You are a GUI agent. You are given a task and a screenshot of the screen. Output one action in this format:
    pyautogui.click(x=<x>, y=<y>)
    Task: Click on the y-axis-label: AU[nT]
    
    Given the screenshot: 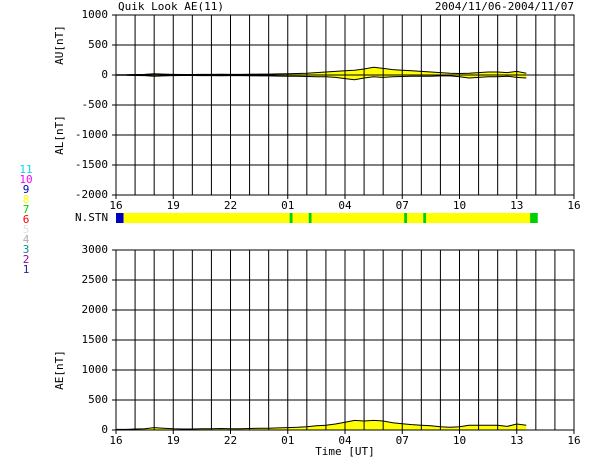 What is the action you would take?
    pyautogui.click(x=59, y=45)
    